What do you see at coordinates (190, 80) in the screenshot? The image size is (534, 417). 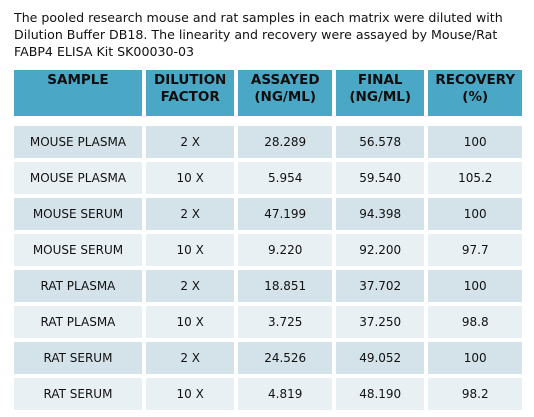 I see `header-dilution-line1: DILUTION` at bounding box center [190, 80].